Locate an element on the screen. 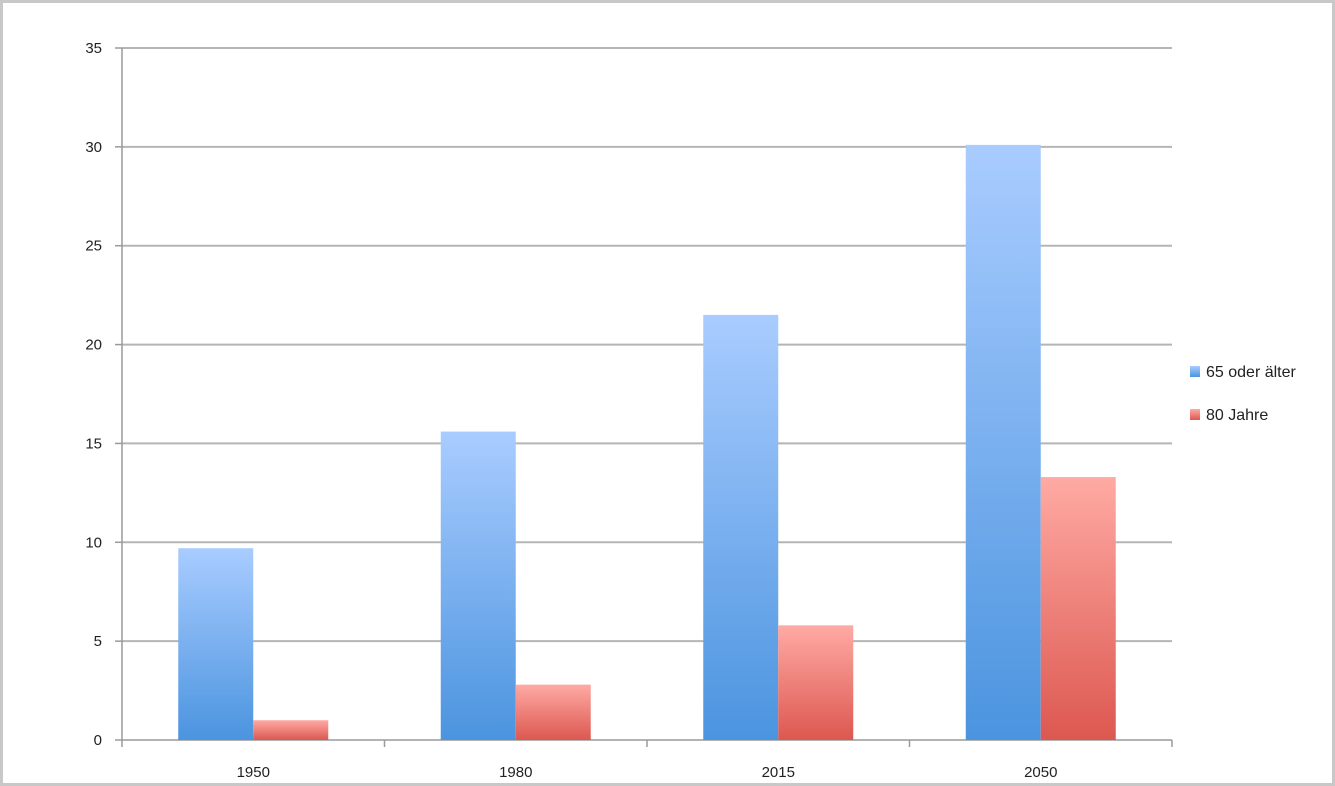 Image resolution: width=1335 pixels, height=786 pixels. y-tick-label: 35 is located at coordinates (93, 48).